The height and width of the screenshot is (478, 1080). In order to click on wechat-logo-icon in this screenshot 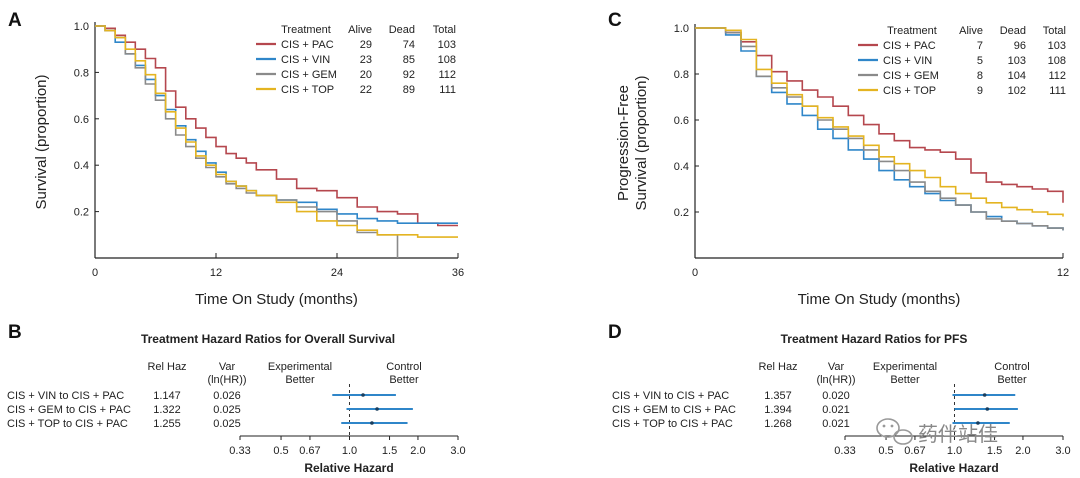, I will do `click(894, 431)`.